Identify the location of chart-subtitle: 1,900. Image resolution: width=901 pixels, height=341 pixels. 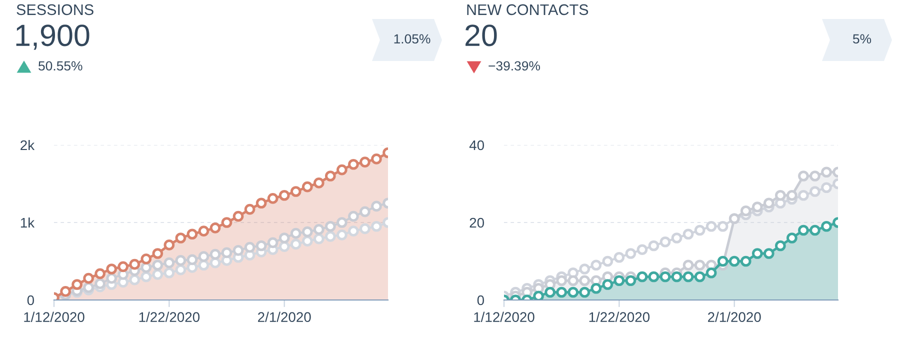
(53, 37).